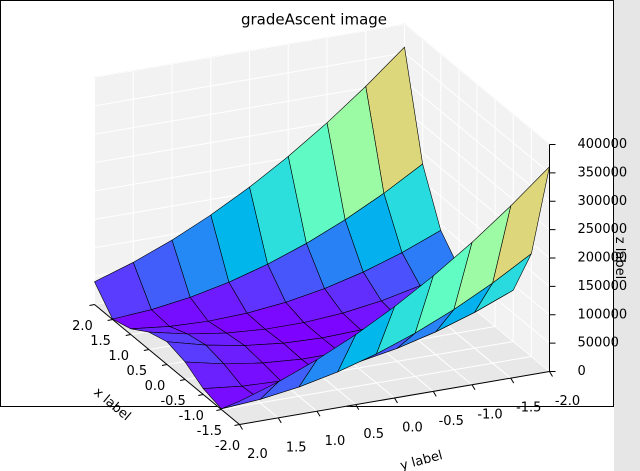 The image size is (640, 471). Describe the element at coordinates (603, 229) in the screenshot. I see `z-tick-label: 250000` at that location.